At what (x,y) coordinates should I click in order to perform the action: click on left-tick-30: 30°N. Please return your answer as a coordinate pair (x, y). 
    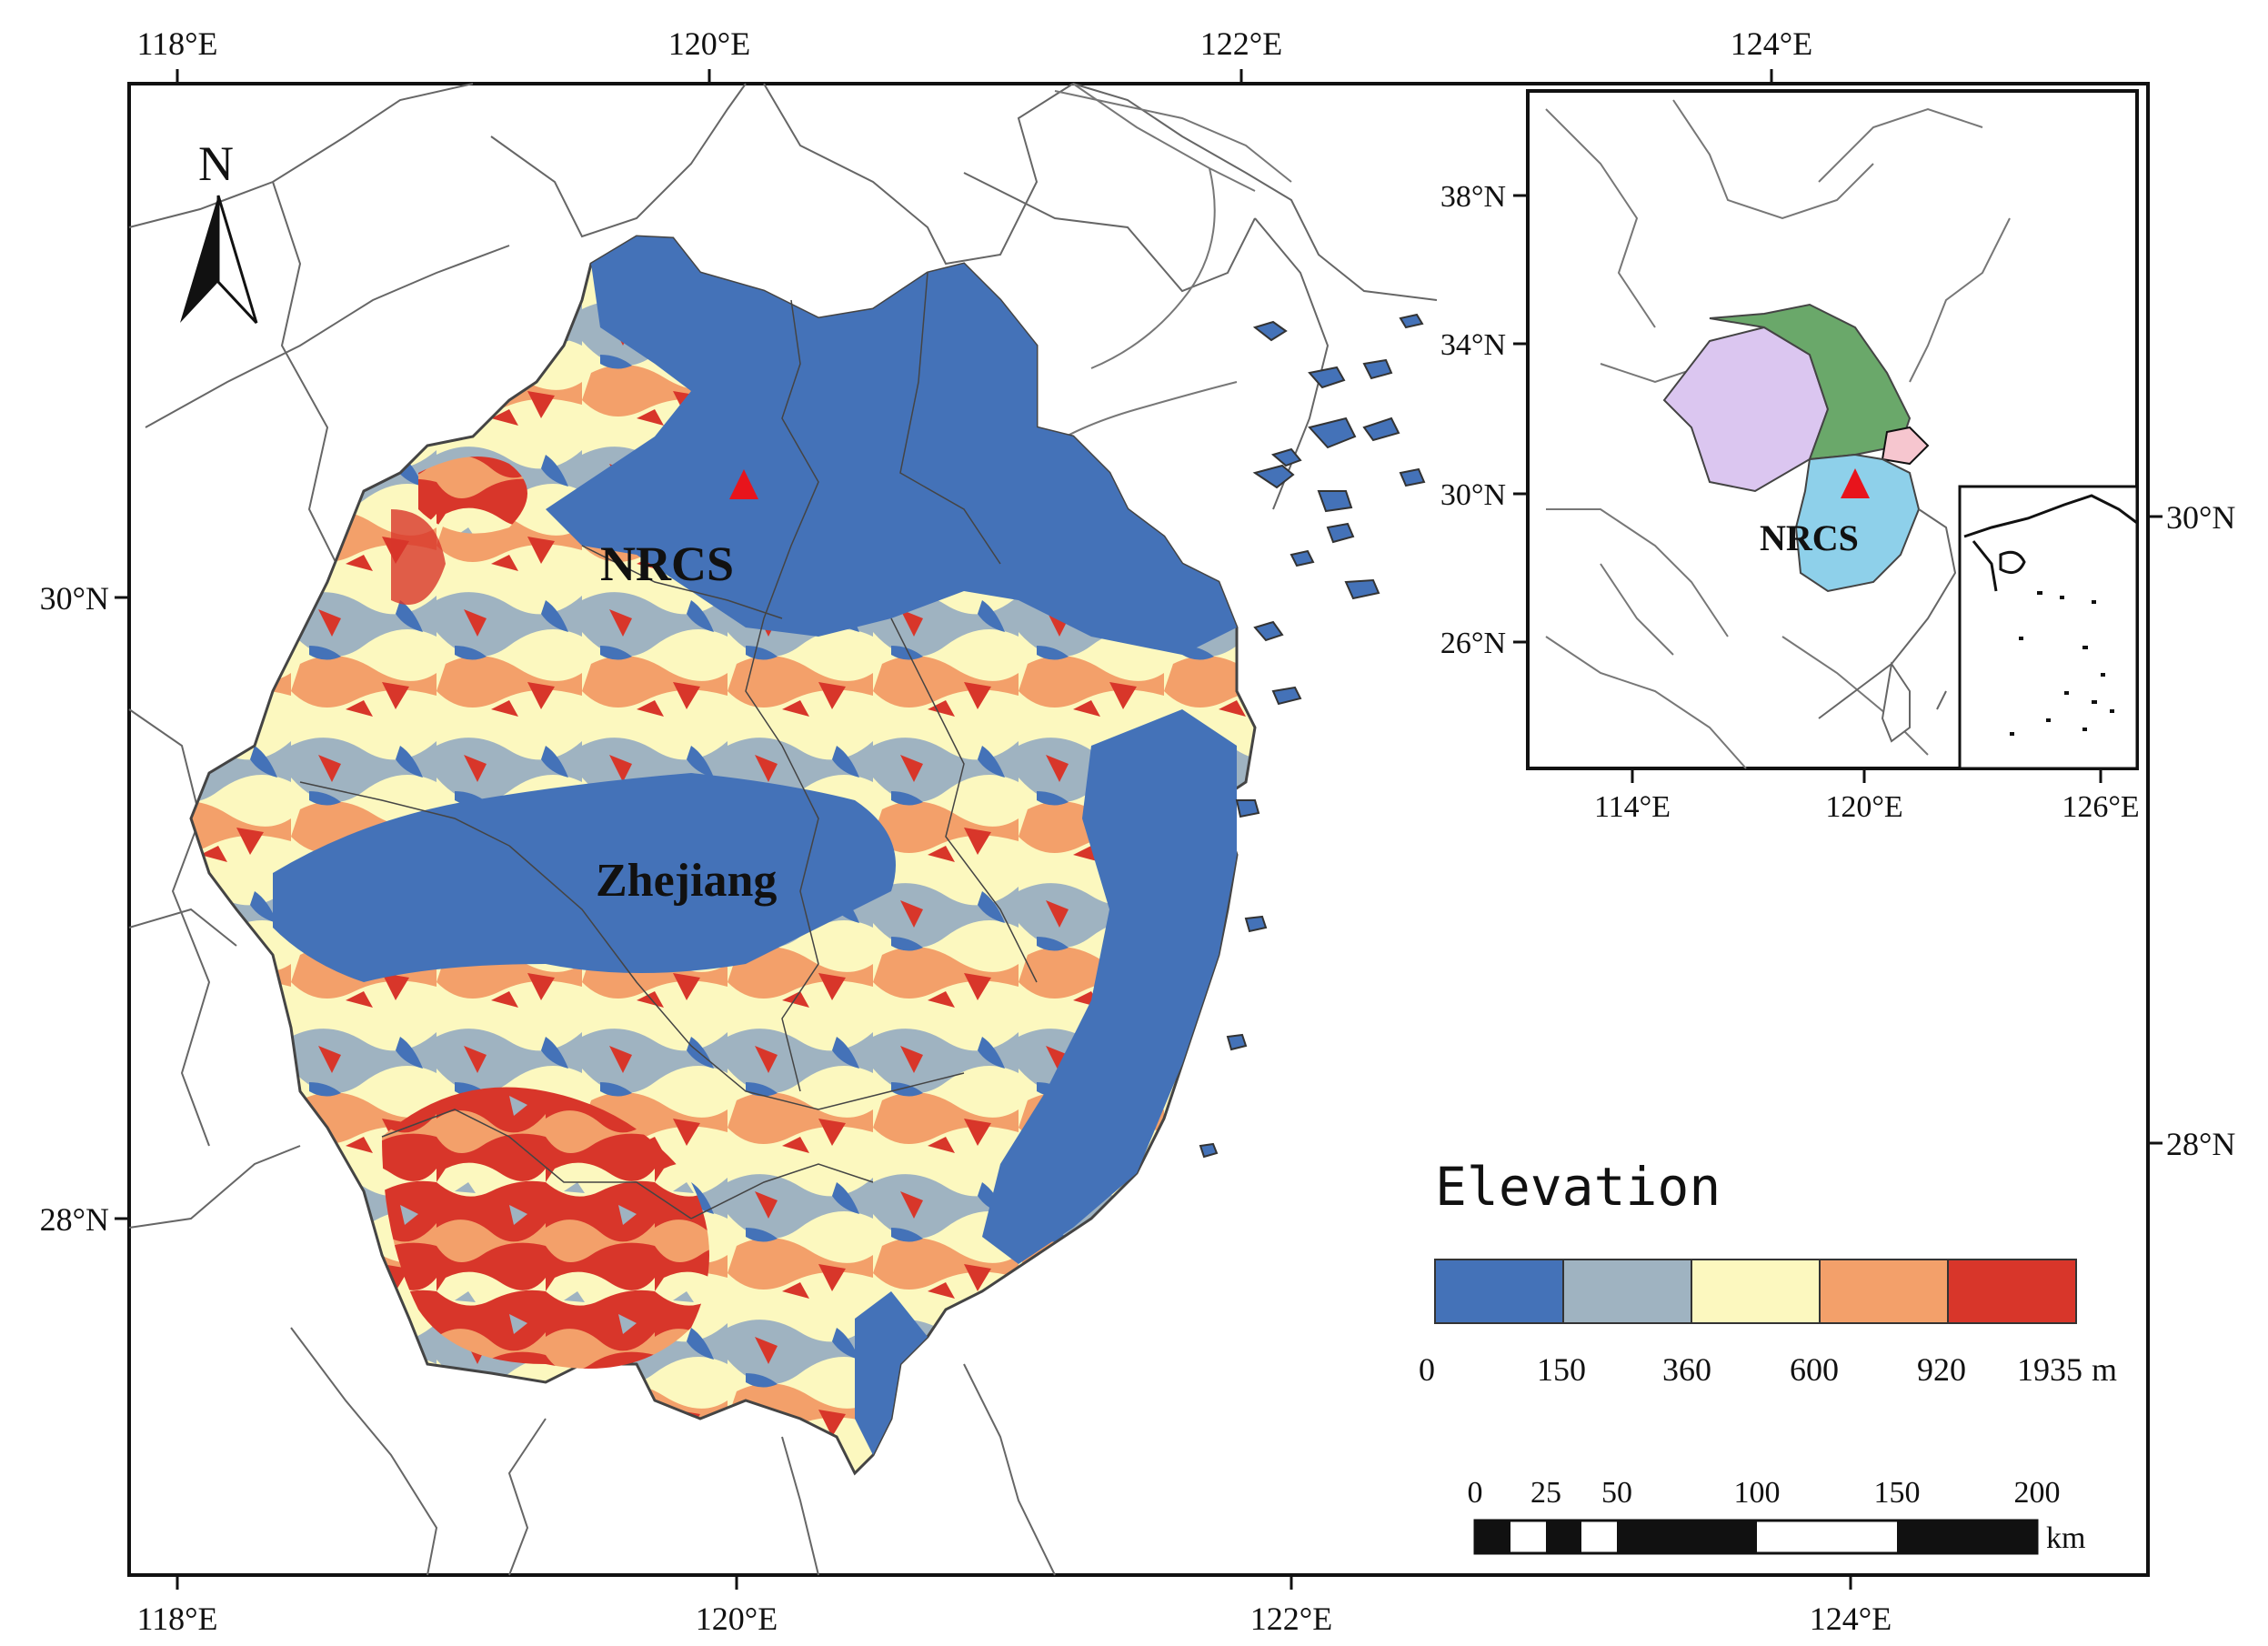
    Looking at the image, I should click on (74, 598).